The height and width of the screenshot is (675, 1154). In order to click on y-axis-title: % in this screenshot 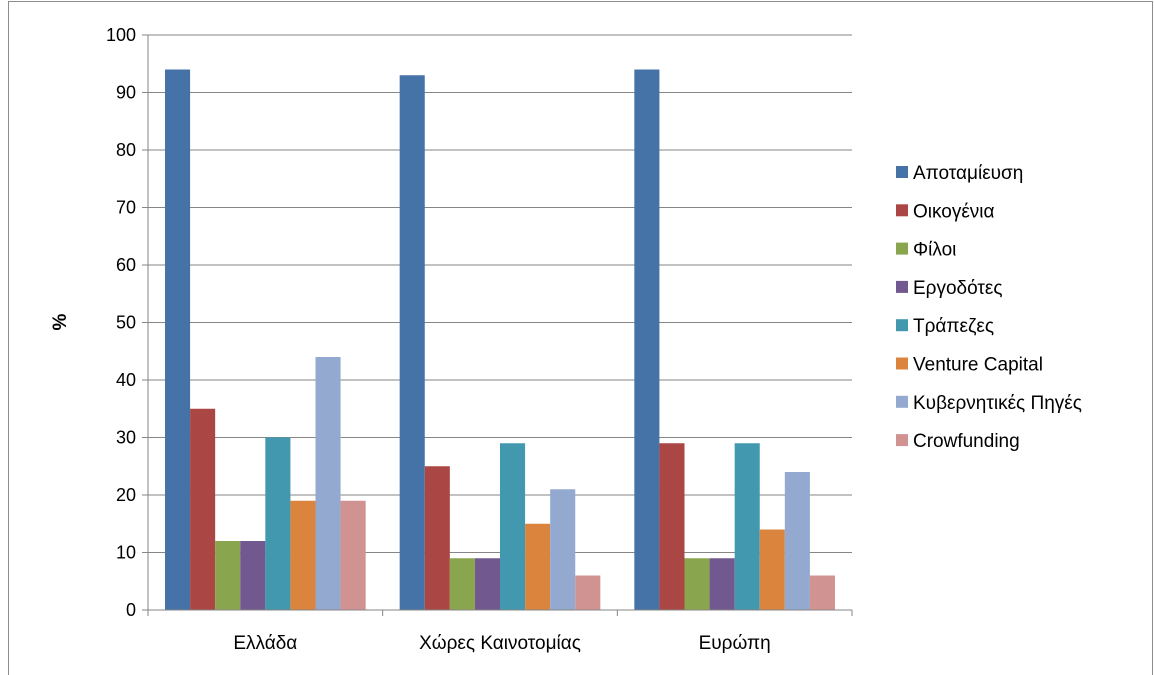, I will do `click(60, 321)`.